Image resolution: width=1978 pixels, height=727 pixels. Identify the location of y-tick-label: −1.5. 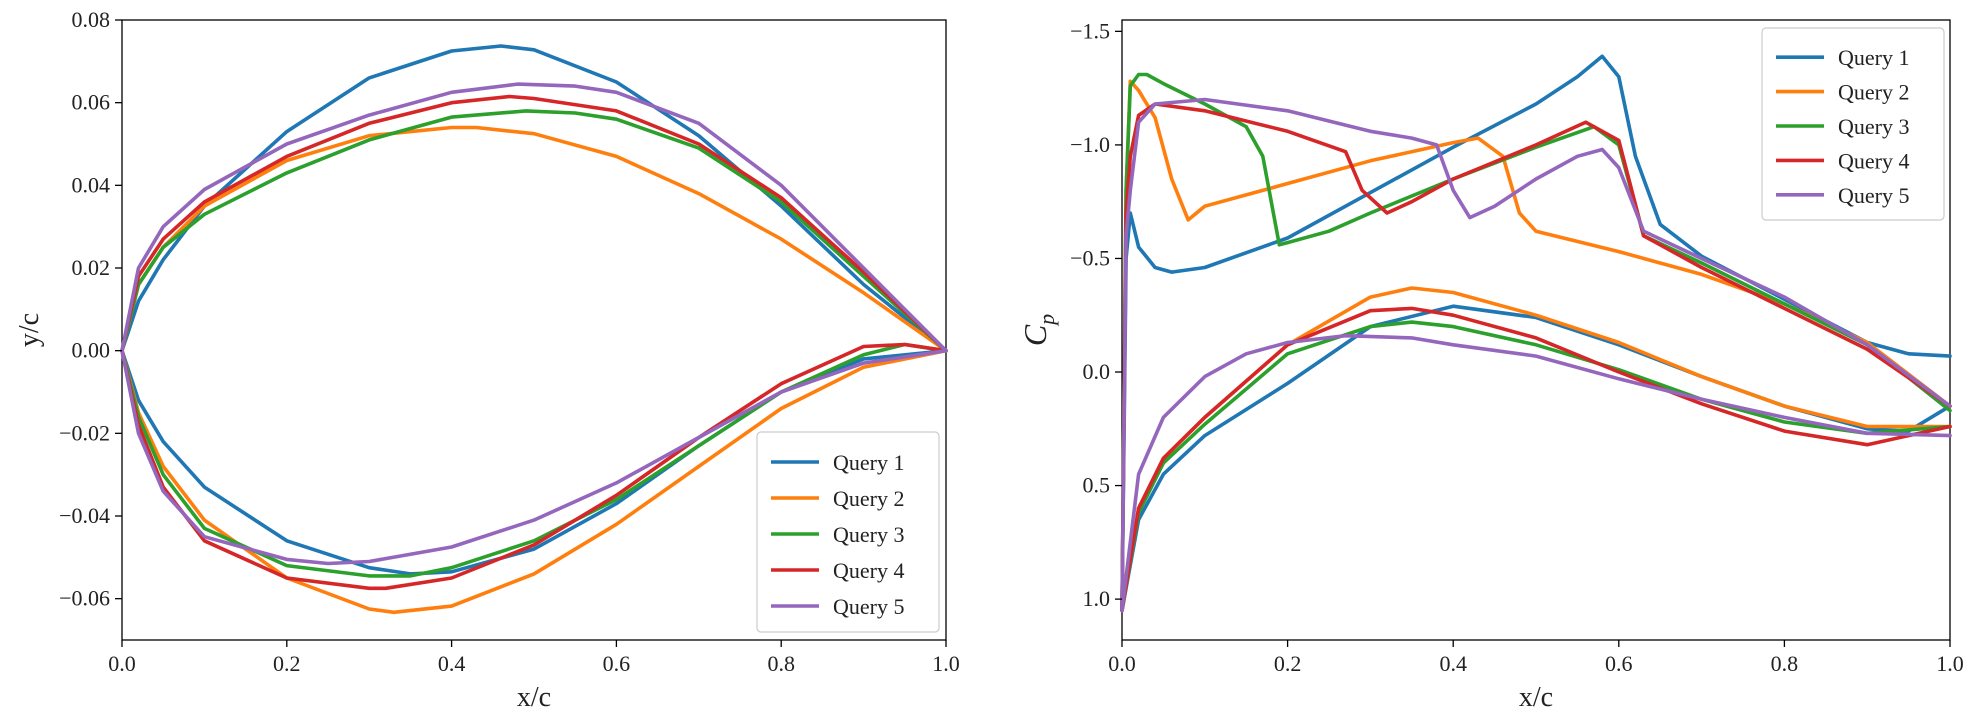
(1090, 30).